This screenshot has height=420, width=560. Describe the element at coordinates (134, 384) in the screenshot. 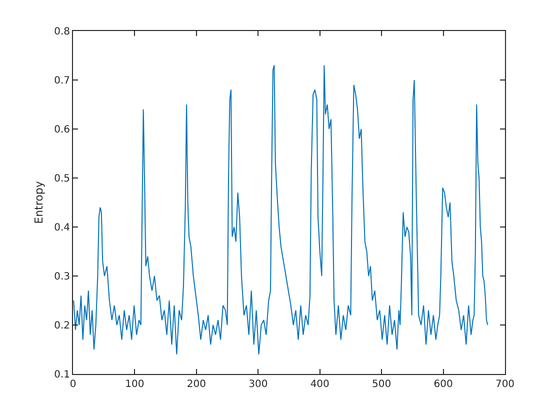

I see `x-tick-label: 100` at that location.